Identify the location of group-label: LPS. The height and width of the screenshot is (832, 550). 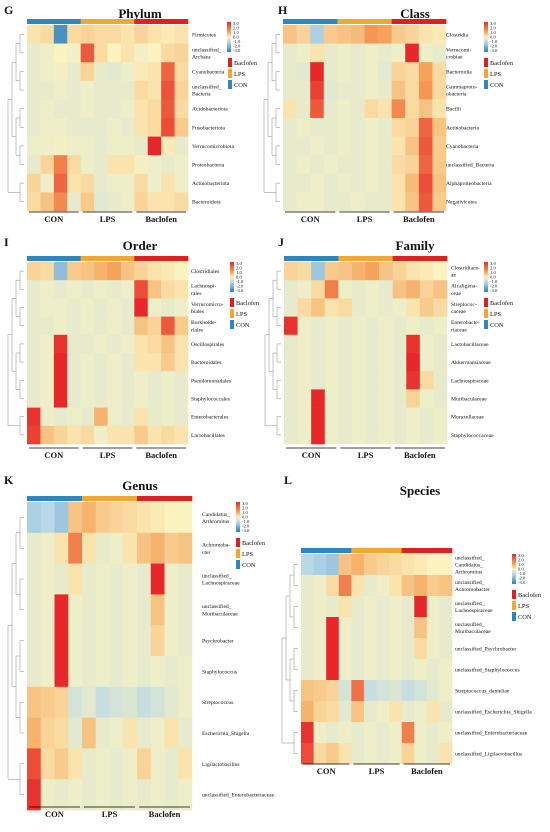
(110, 814).